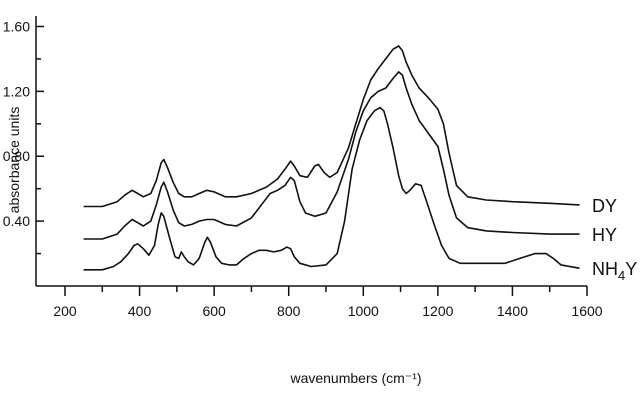  What do you see at coordinates (140, 311) in the screenshot?
I see `x-tick-label: 400` at bounding box center [140, 311].